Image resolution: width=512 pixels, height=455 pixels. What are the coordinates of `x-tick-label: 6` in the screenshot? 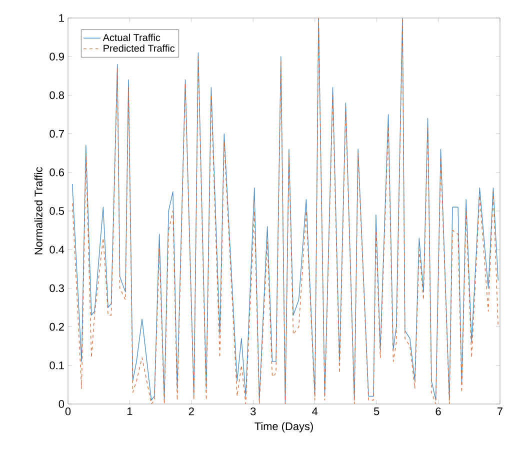 It's located at (438, 412).